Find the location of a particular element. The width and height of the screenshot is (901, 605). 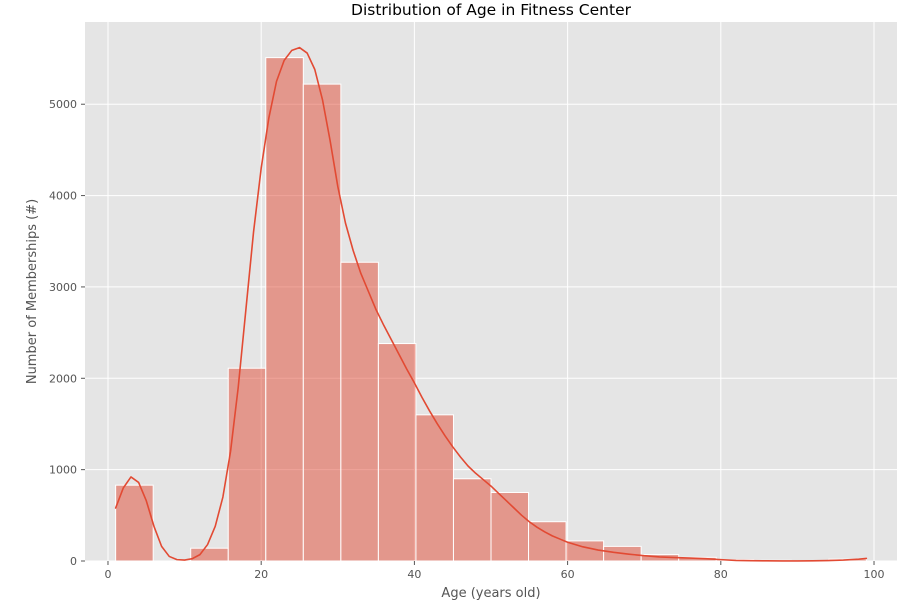

x-tick-label: 60 is located at coordinates (568, 574).